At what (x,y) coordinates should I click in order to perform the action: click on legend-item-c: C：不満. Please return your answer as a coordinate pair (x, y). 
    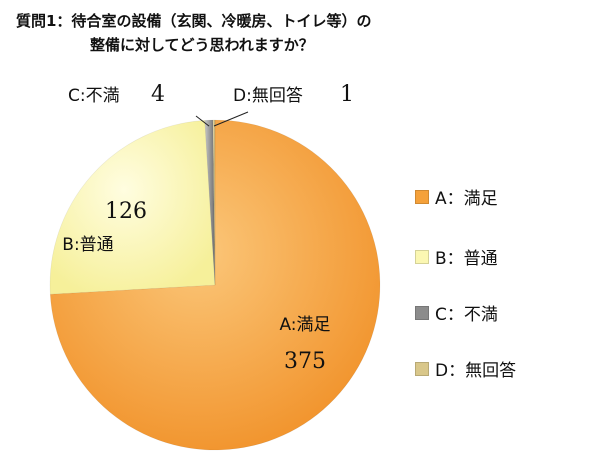
    Looking at the image, I should click on (456, 312).